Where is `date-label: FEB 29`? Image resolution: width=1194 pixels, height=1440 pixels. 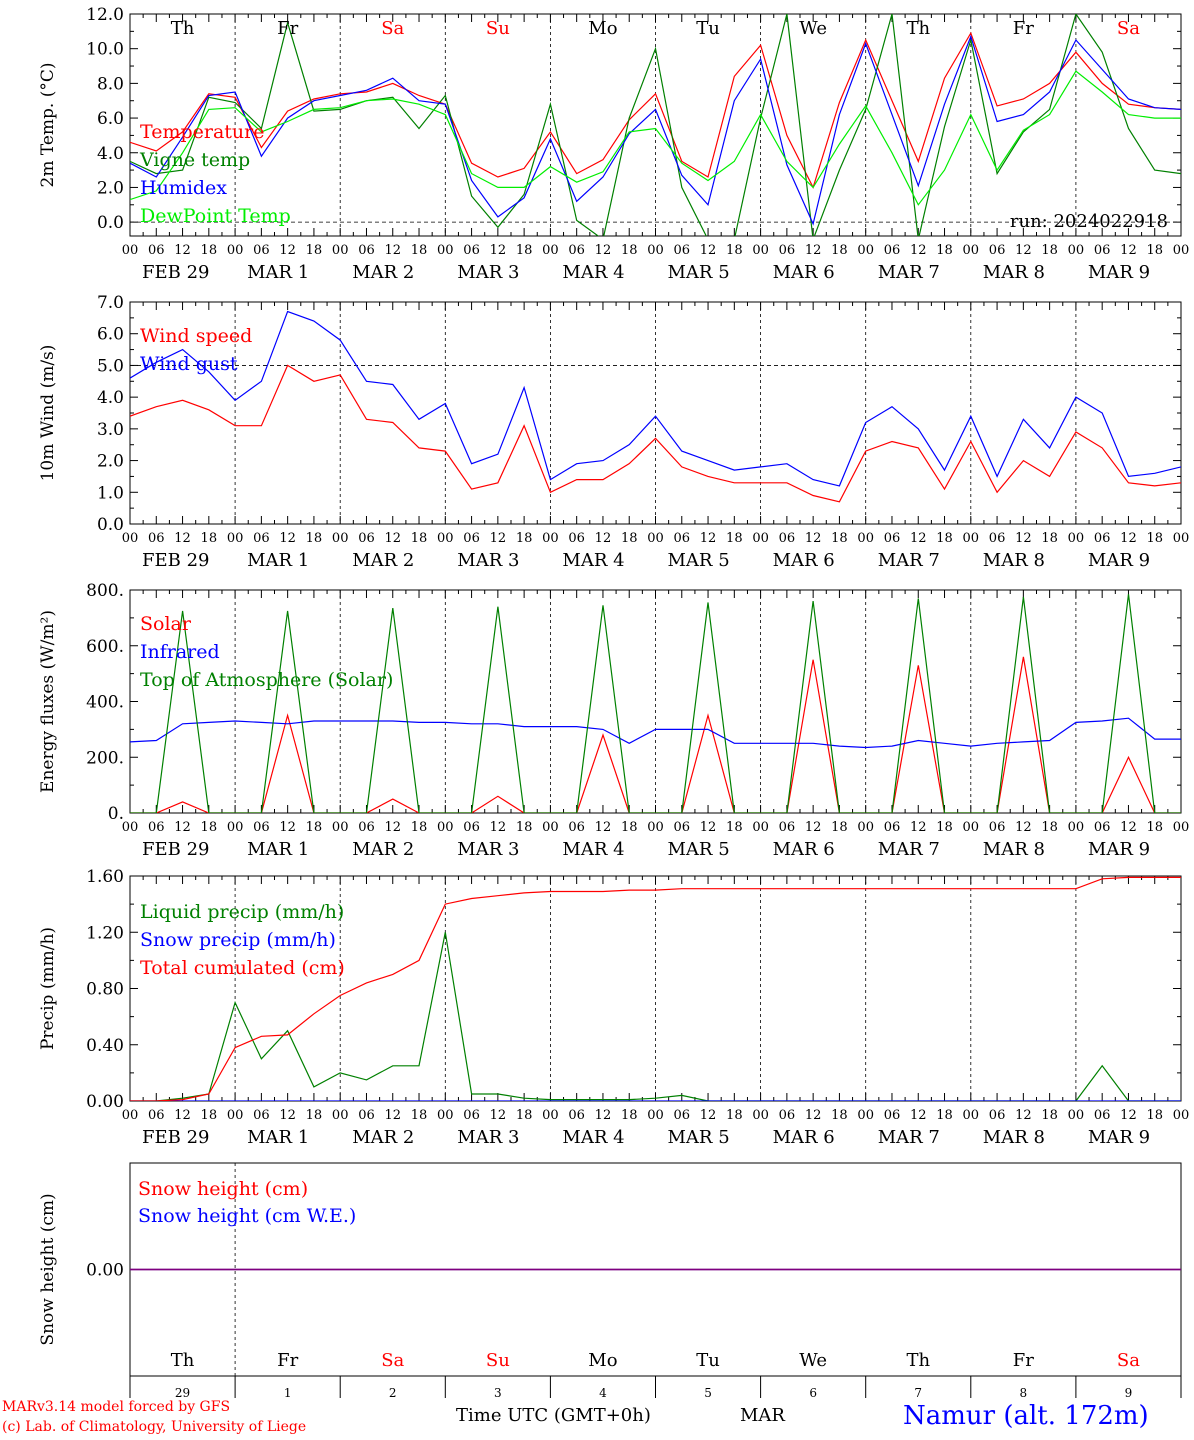 date-label: FEB 29 is located at coordinates (175, 1137).